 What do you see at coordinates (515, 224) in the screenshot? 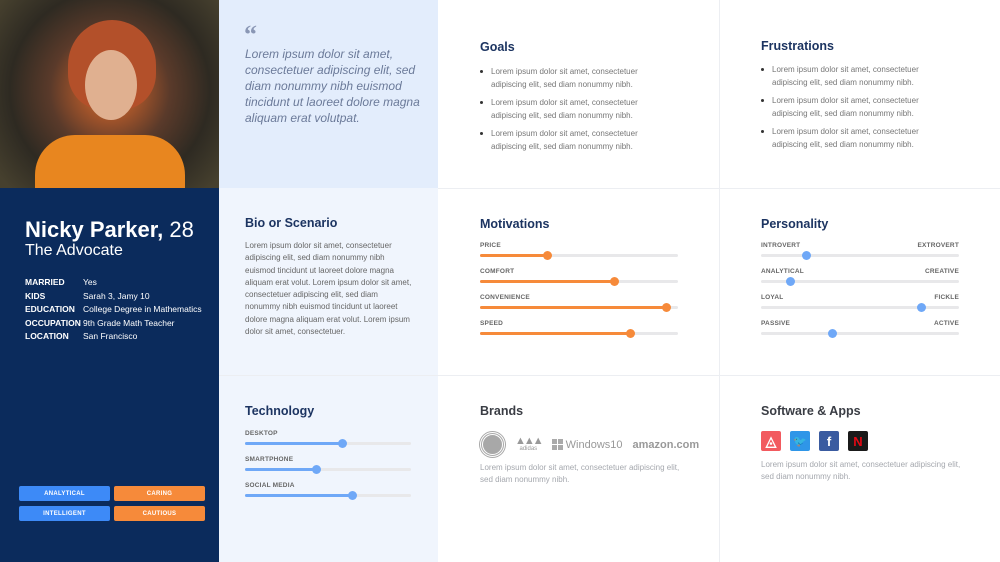
I see `motivations-title: Motivations` at bounding box center [515, 224].